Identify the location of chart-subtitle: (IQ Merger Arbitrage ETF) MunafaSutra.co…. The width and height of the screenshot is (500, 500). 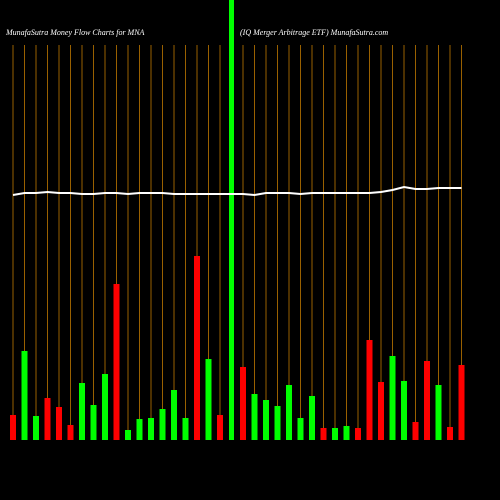
(314, 32).